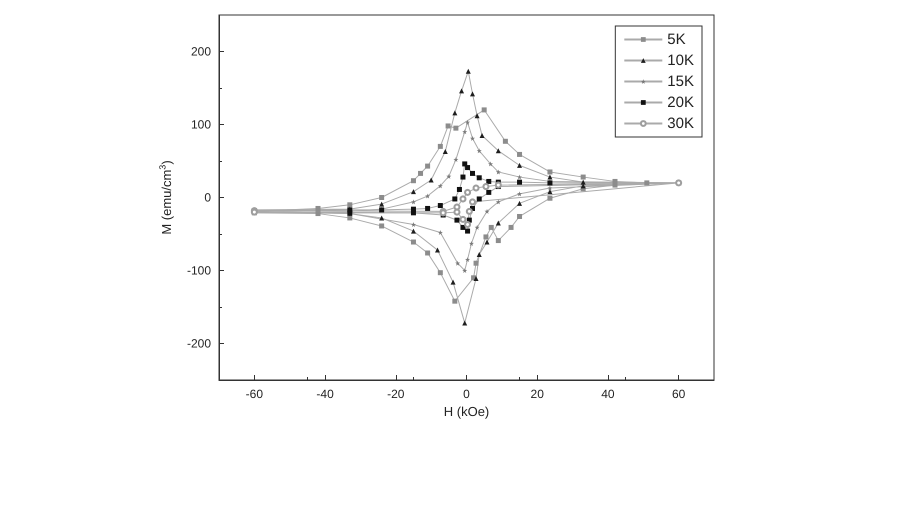 The height and width of the screenshot is (520, 914). I want to click on x-tick-label: -40, so click(325, 394).